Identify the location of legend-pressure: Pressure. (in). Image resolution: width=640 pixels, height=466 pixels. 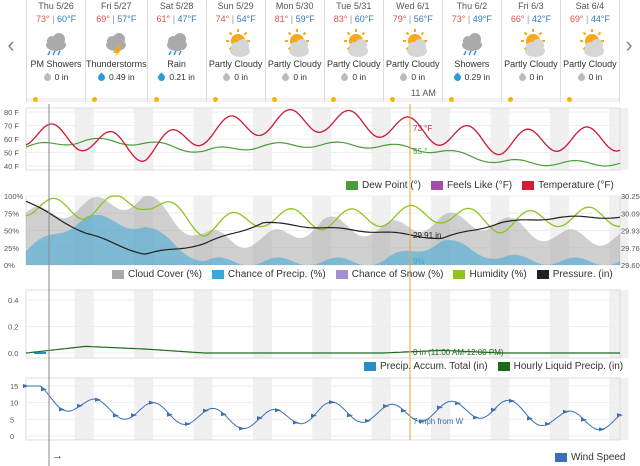
(574, 274).